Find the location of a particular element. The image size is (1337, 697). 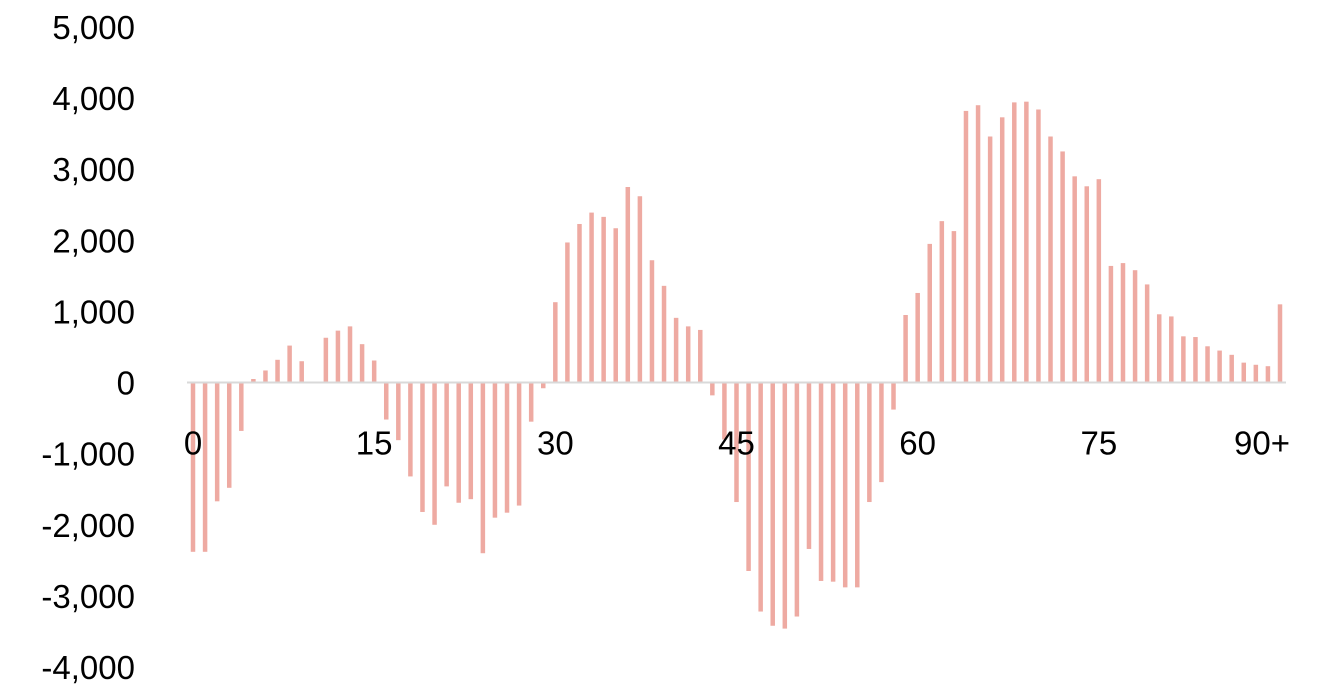

y-tick-label: 0 is located at coordinates (126, 383).